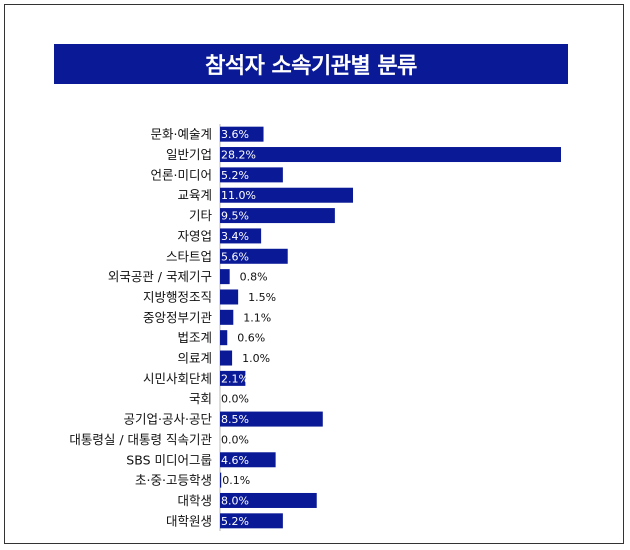  Describe the element at coordinates (311, 64) in the screenshot. I see `chart-title: 참석자 소속기관별 분류` at that location.